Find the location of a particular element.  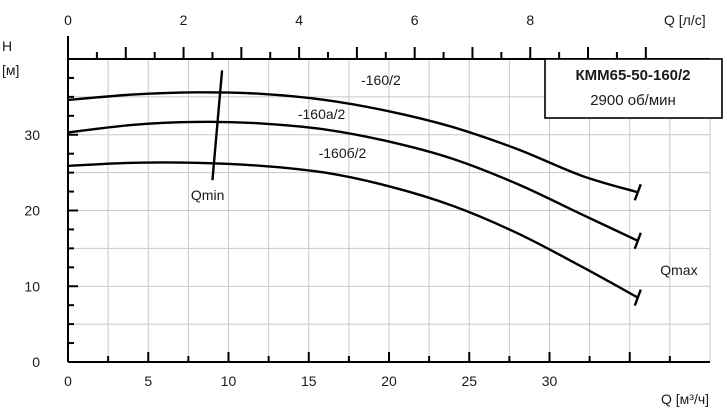

x-tick-label-top: 0 is located at coordinates (68, 20).